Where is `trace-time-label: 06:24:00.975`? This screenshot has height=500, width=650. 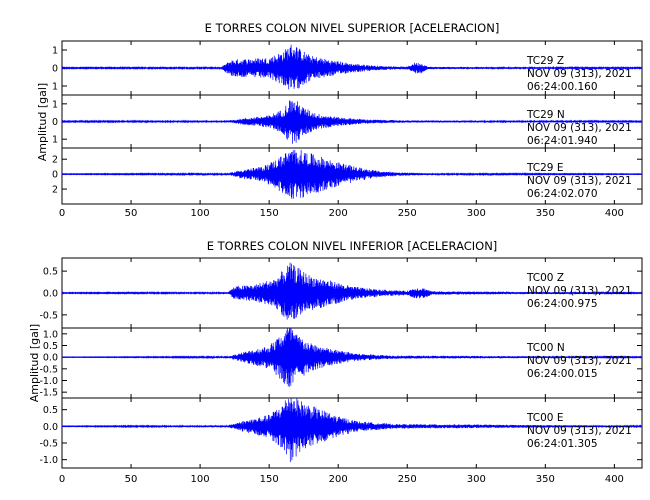 trace-time-label: 06:24:00.975 is located at coordinates (562, 304).